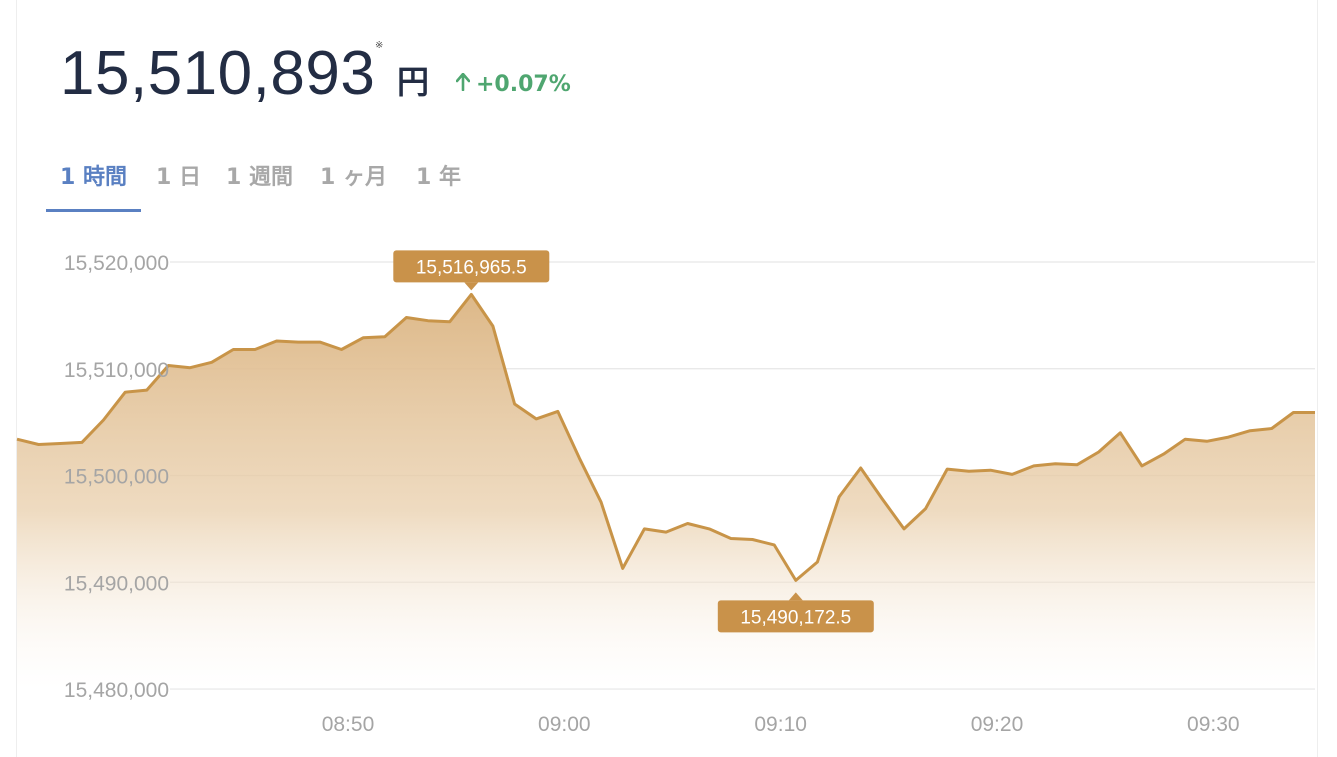  I want to click on price-change: +0.07%, so click(513, 85).